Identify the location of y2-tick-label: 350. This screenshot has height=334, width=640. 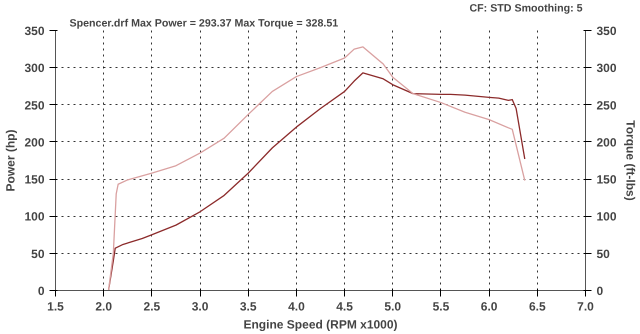
(606, 31).